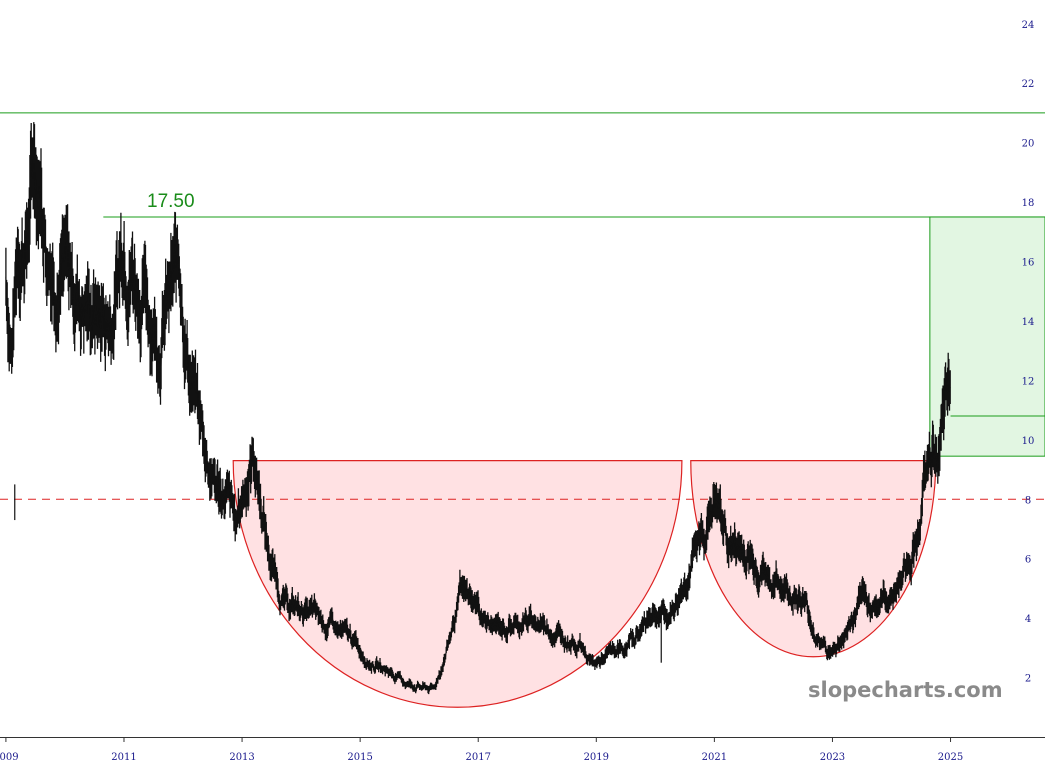 The width and height of the screenshot is (1045, 777). Describe the element at coordinates (481, 750) in the screenshot. I see `x-axis-ticks: 2009 2011 2013 2015 2017 2019 2021 2023 2025` at that location.